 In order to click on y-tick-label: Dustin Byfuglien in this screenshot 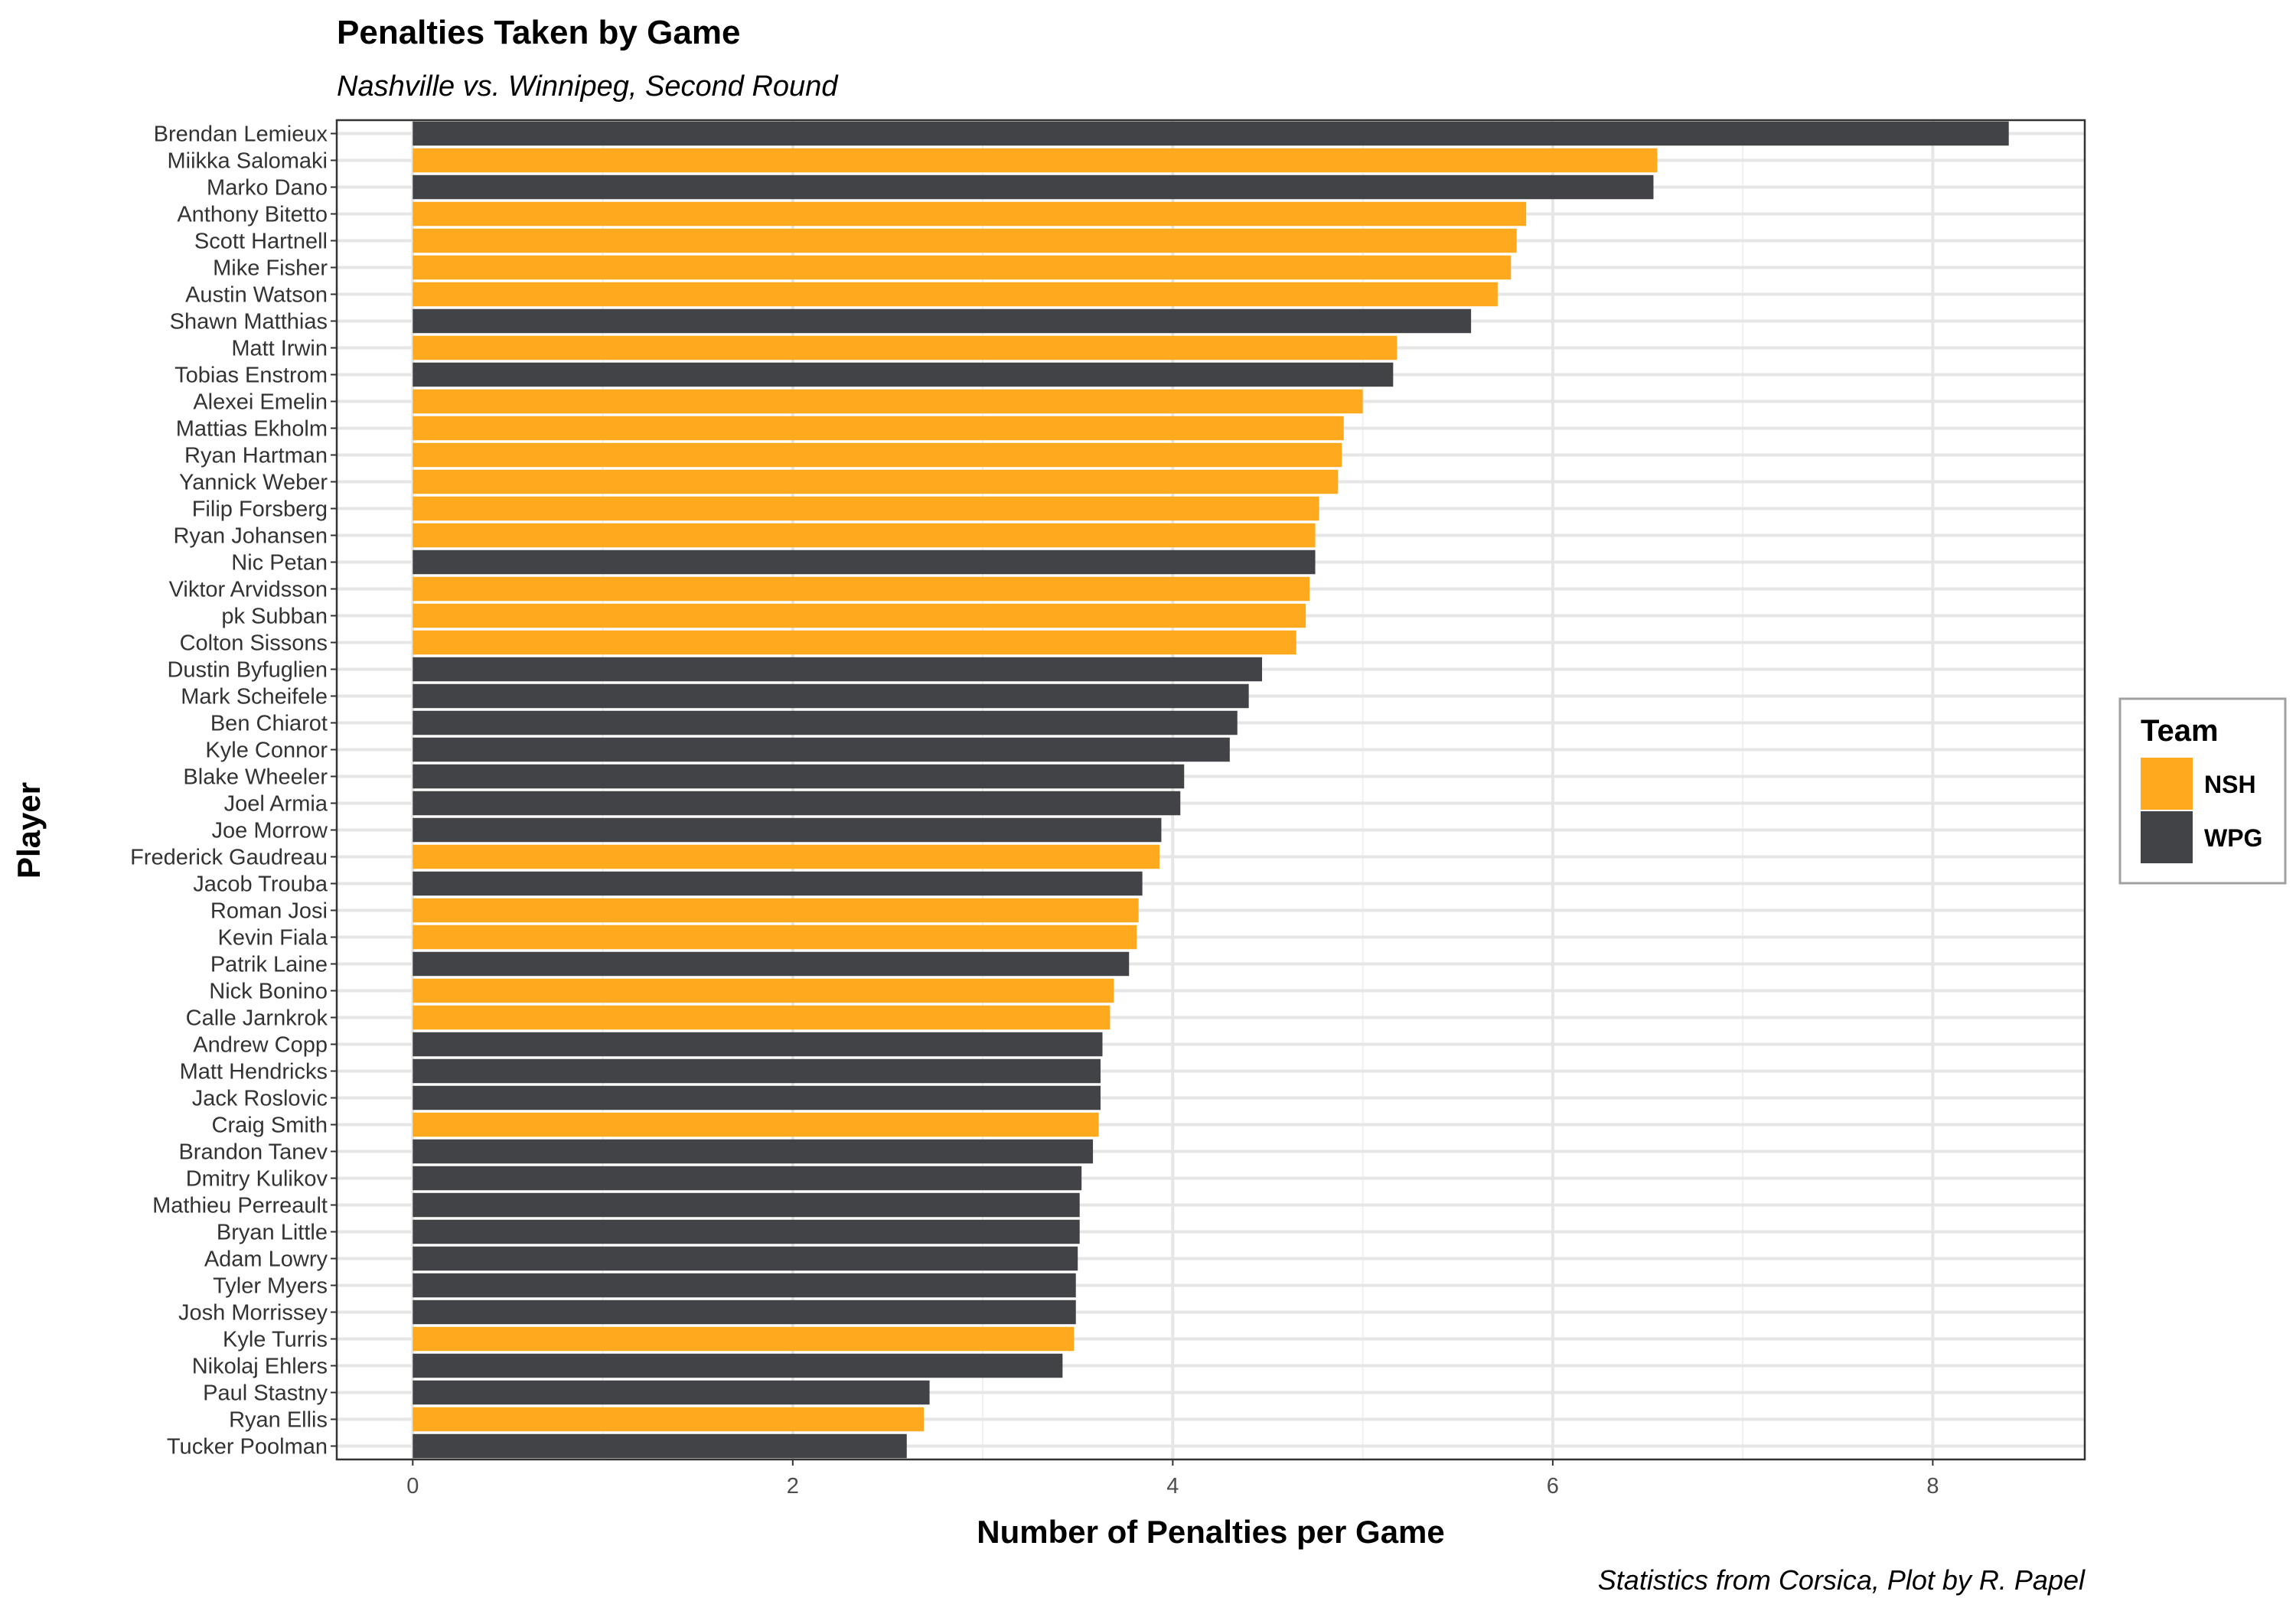, I will do `click(247, 670)`.